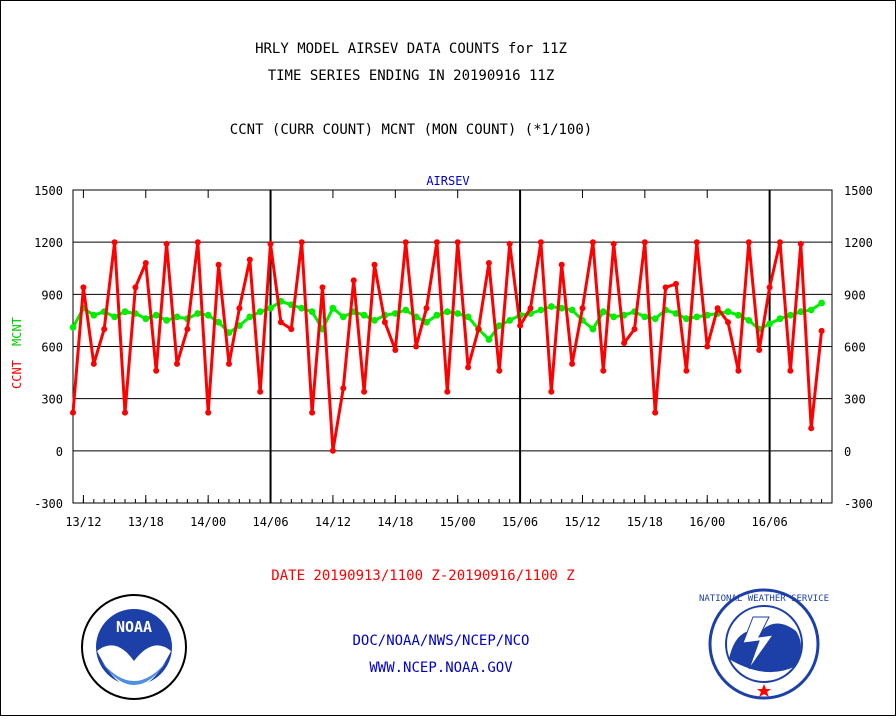 This screenshot has height=719, width=896. I want to click on x-tick-label: 13/18, so click(146, 522).